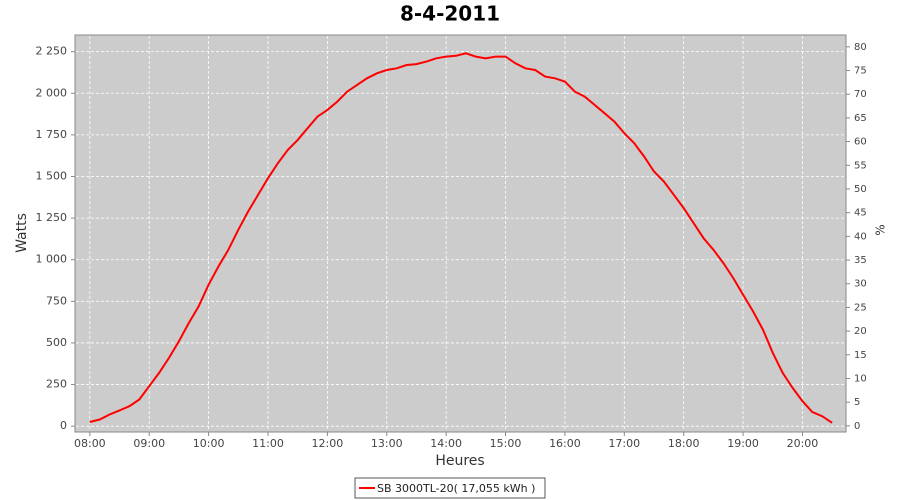  What do you see at coordinates (857, 402) in the screenshot?
I see `y2-tick-label: 5` at bounding box center [857, 402].